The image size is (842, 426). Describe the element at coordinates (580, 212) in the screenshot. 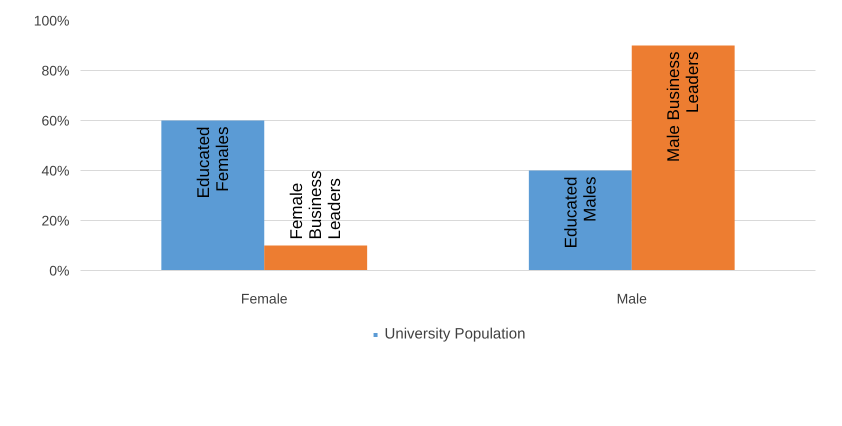

I see `data-label: Educated Males` at that location.